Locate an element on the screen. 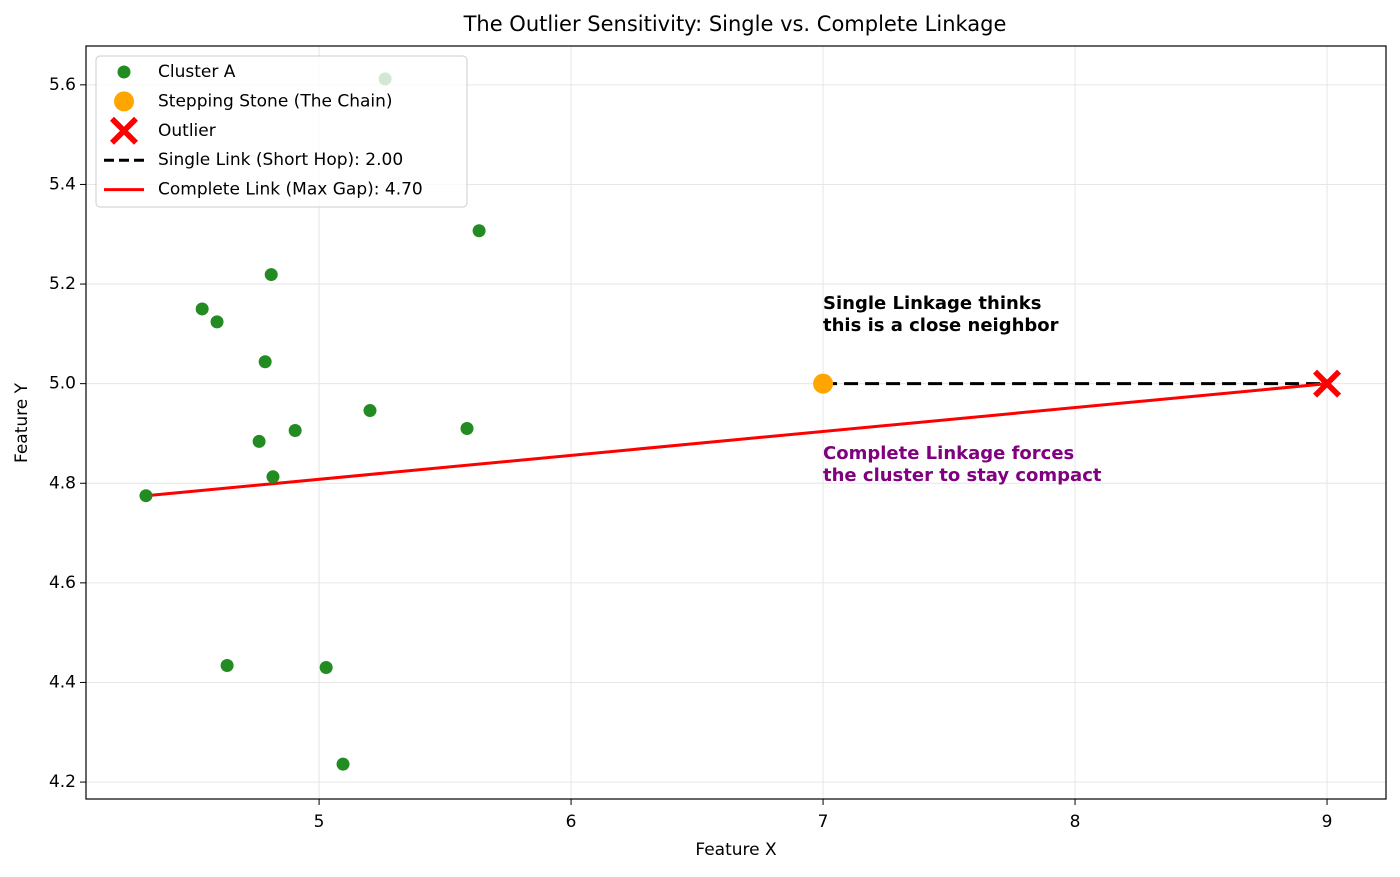  y-tick-label: 5.2 is located at coordinates (62, 284).